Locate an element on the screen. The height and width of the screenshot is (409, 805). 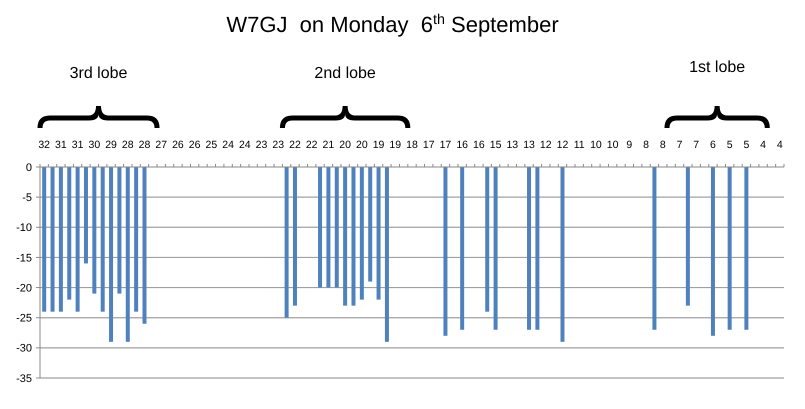
x-tick-label: 30 is located at coordinates (94, 145).